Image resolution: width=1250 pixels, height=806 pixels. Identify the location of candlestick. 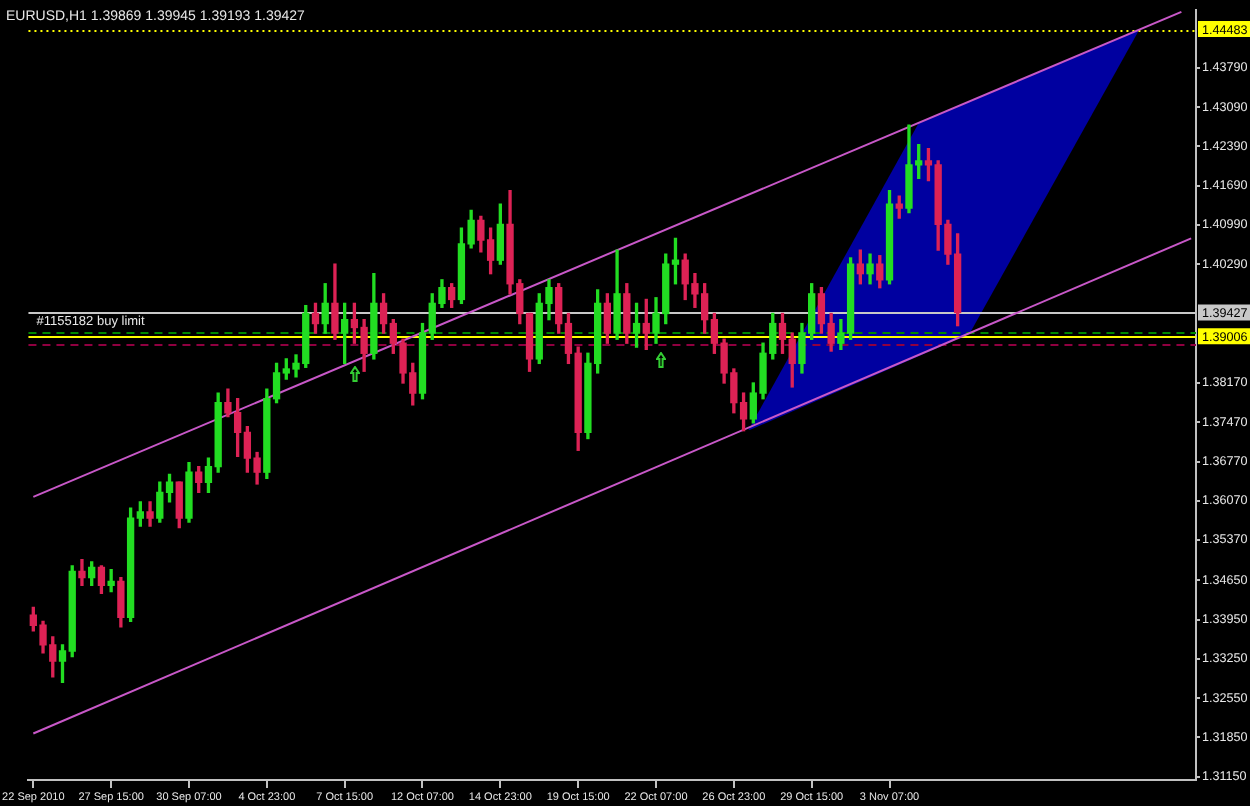
(111, 581).